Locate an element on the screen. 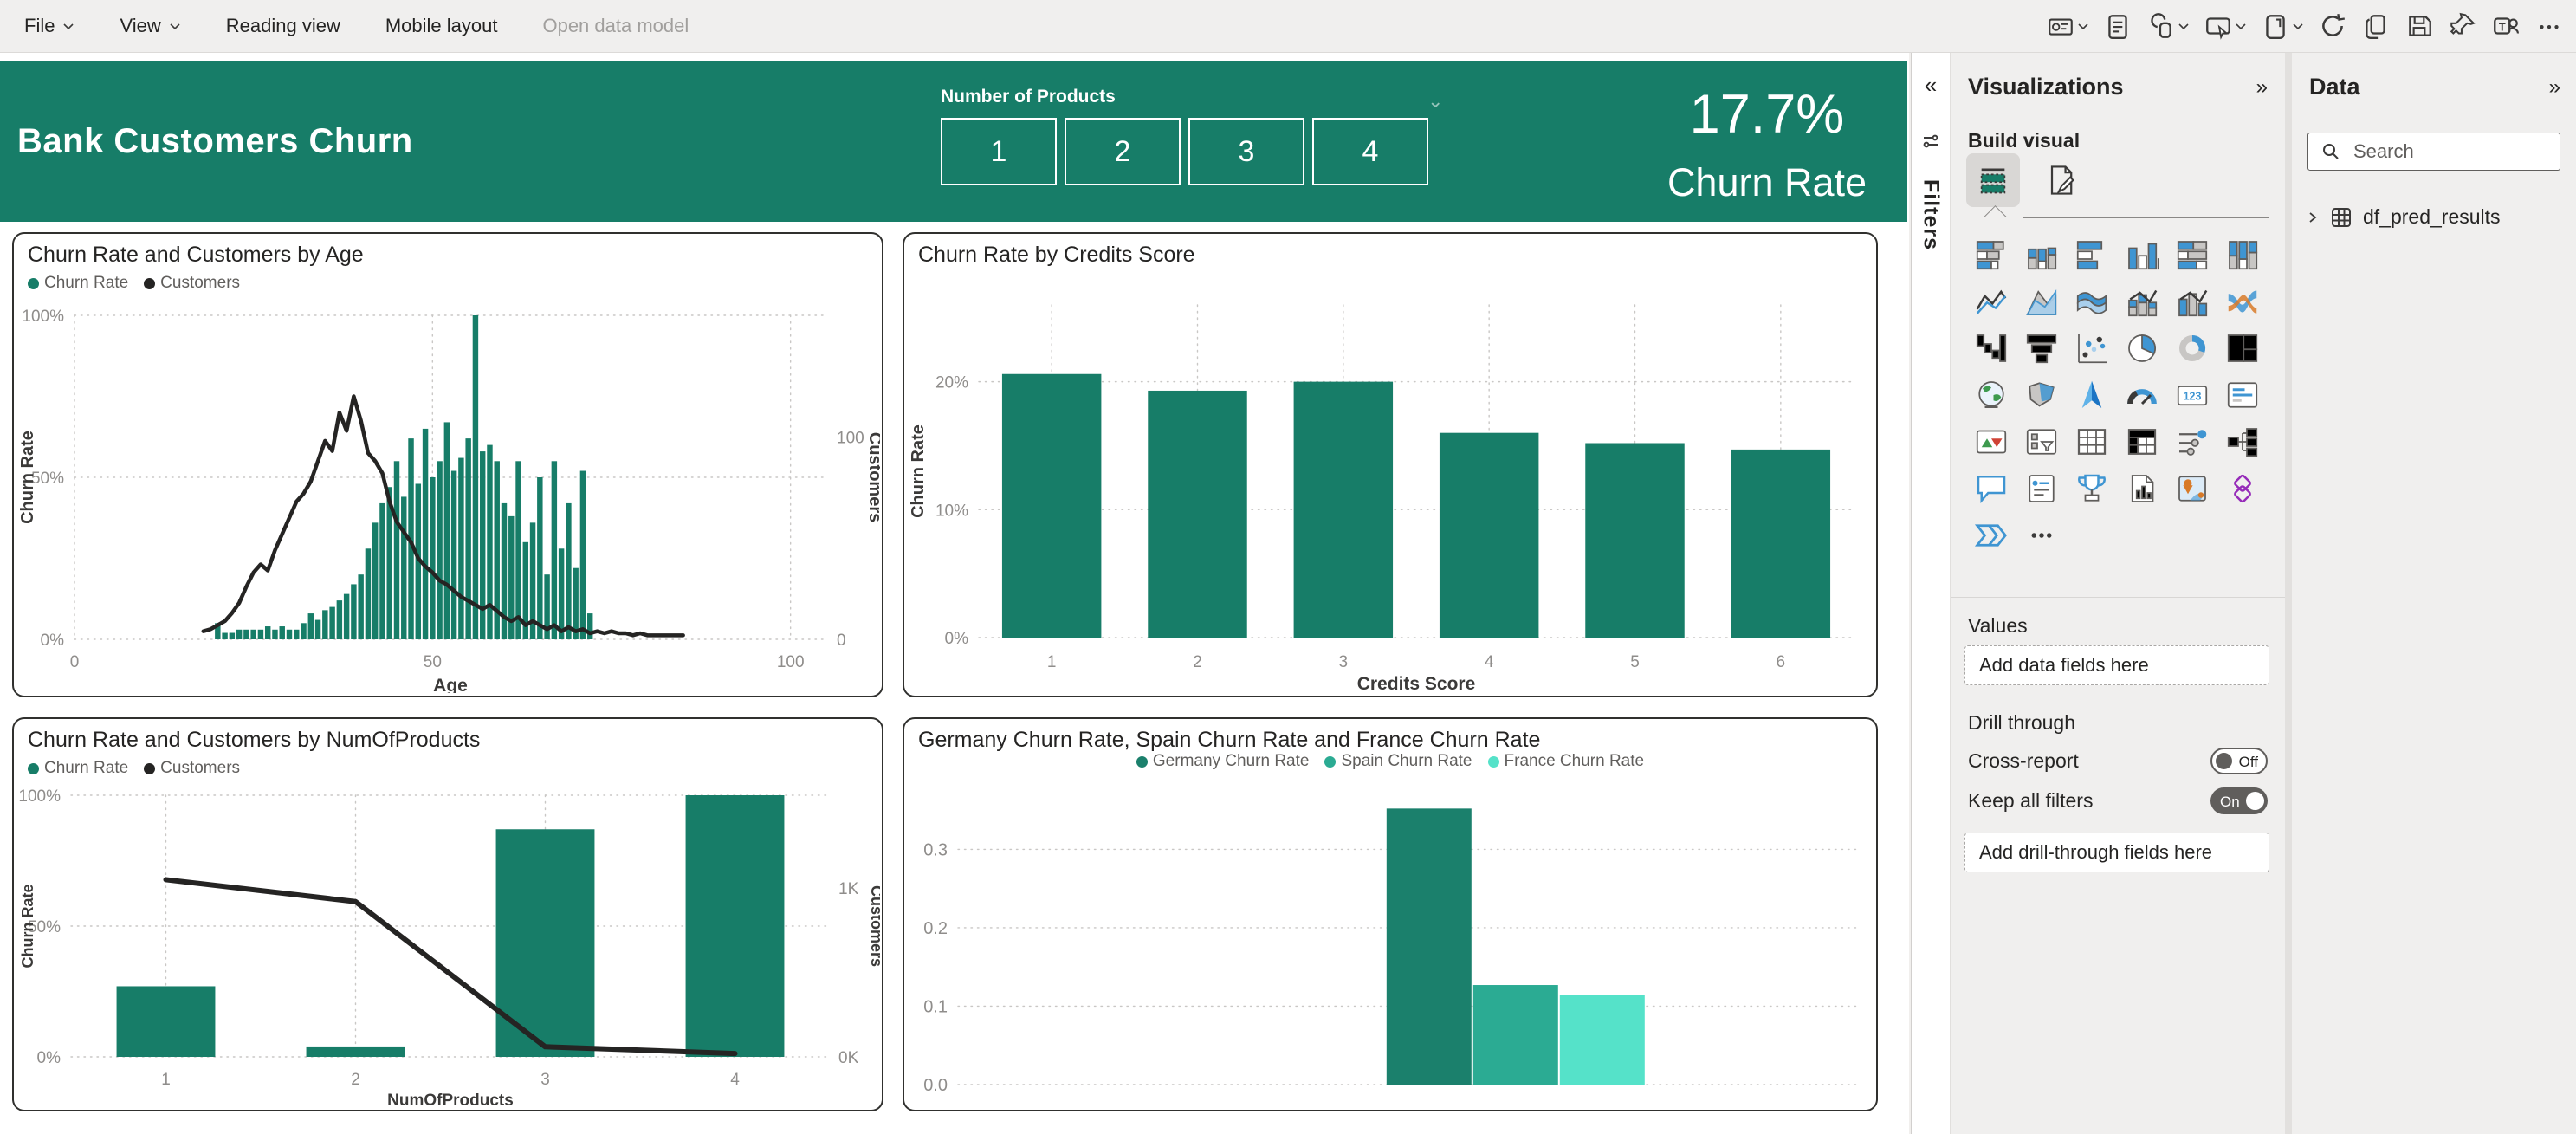  churn-rate-kpi-card: 17.7% Churn Rate is located at coordinates (1767, 145).